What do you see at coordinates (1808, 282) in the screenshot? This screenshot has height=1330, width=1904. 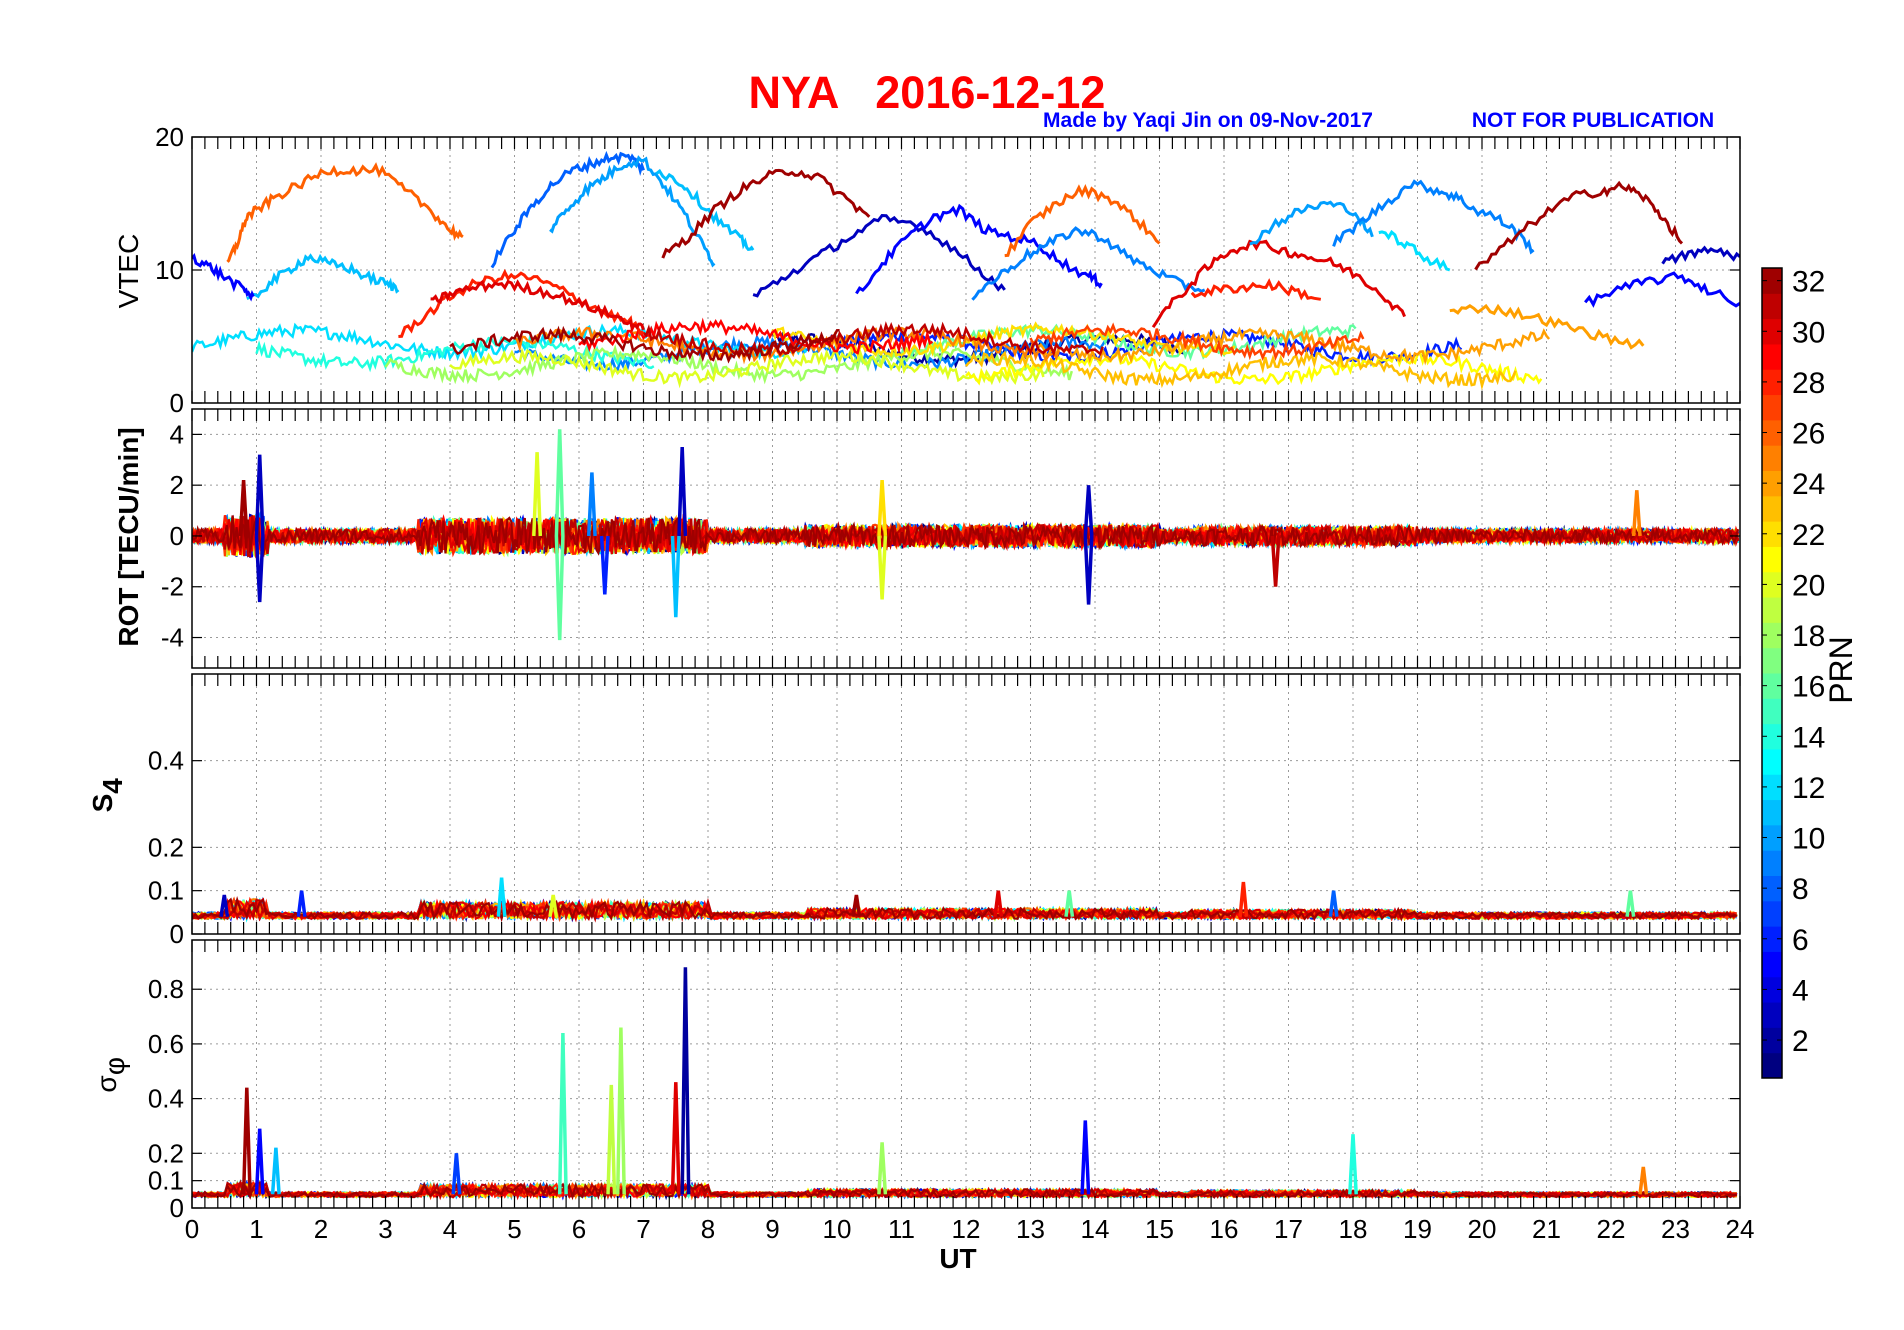 I see `colorbar-tick-label: 32` at bounding box center [1808, 282].